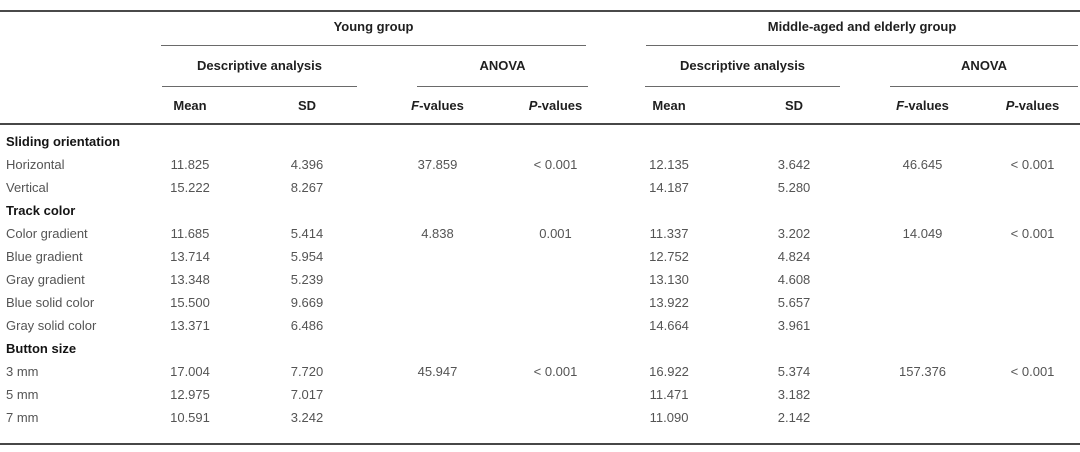 The height and width of the screenshot is (452, 1080). Describe the element at coordinates (669, 371) in the screenshot. I see `cell-value: 16.922` at that location.